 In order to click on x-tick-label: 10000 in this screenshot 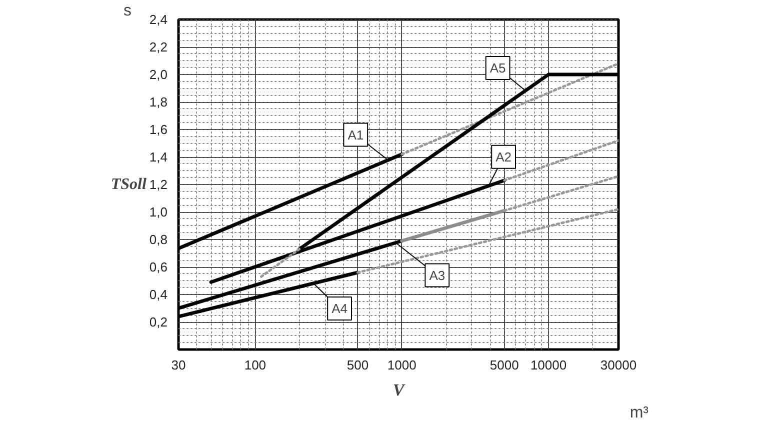, I will do `click(548, 365)`.